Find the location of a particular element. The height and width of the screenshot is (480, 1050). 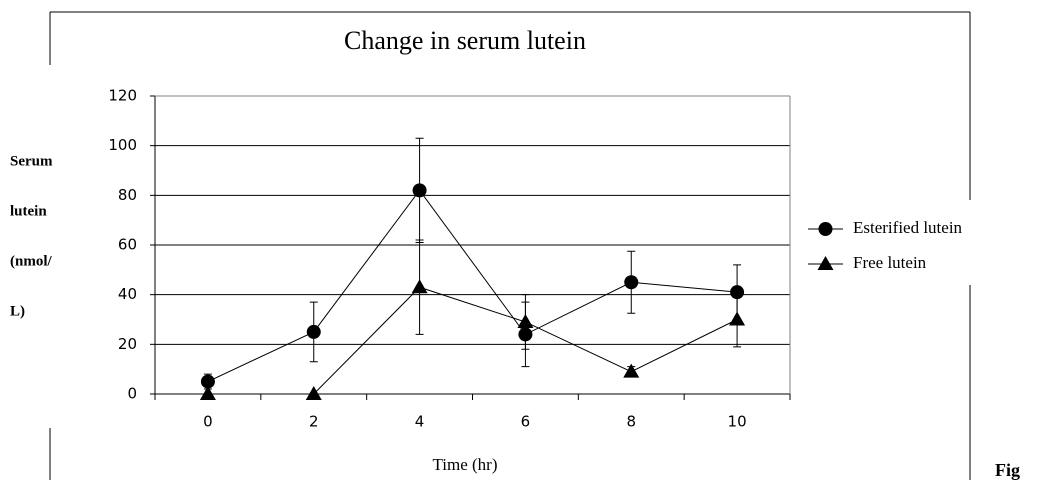

x-tick-label: 6 is located at coordinates (526, 422).